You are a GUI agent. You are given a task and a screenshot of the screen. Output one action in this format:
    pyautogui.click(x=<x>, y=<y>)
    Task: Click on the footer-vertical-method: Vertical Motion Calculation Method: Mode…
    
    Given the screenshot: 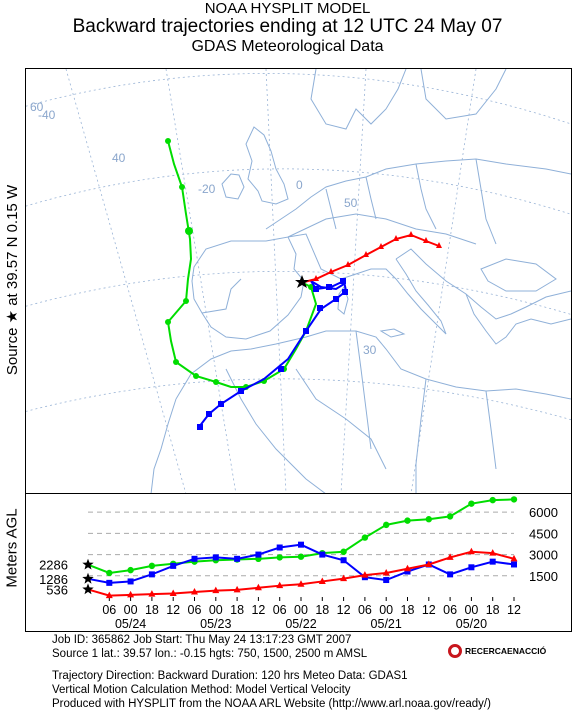 What is the action you would take?
    pyautogui.click(x=201, y=690)
    